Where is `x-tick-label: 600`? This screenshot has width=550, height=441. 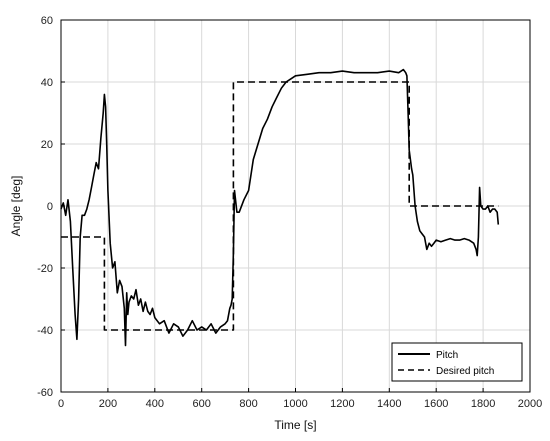 x-tick-label: 600 is located at coordinates (202, 404).